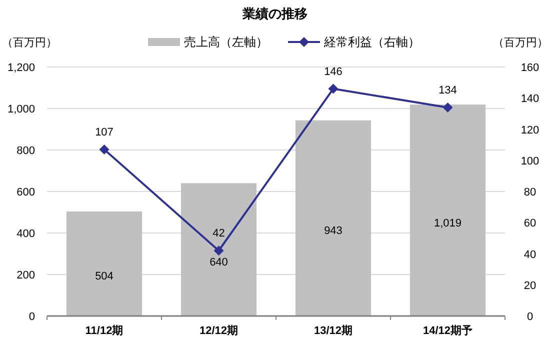  I want to click on y2-tick-label: 80, so click(530, 192).